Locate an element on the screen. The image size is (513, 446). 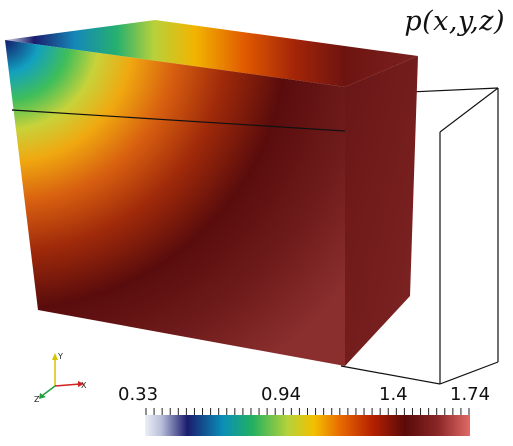
y-axis-arrowhead is located at coordinates (55, 356).